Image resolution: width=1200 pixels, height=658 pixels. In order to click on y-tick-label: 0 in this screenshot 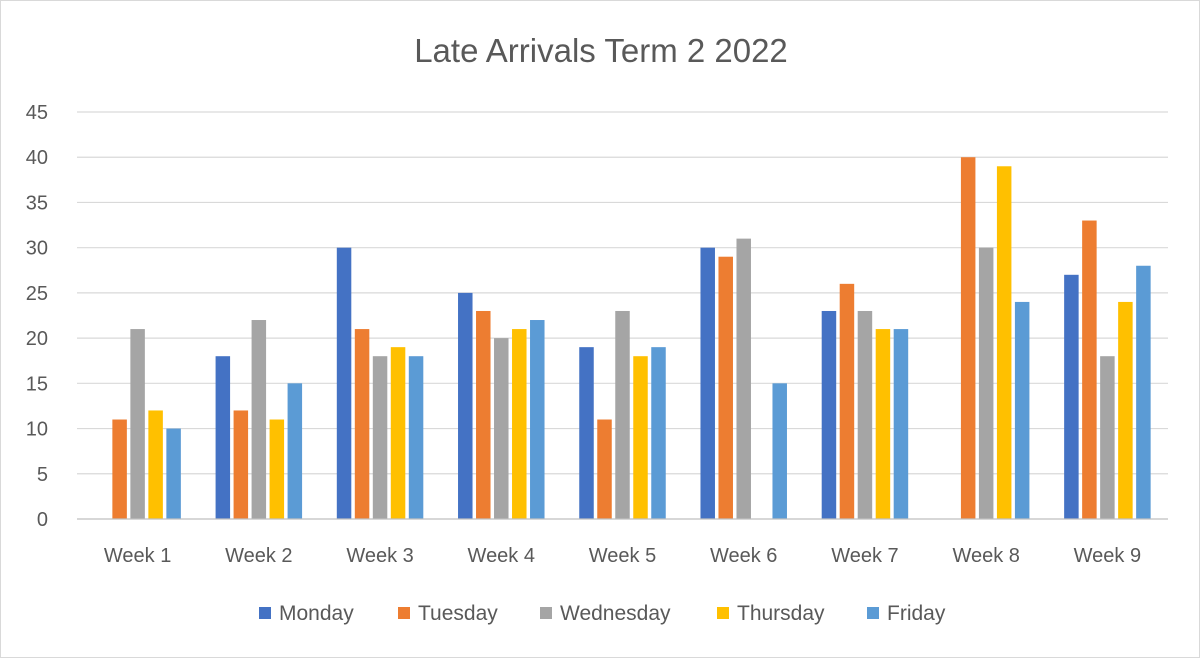, I will do `click(42, 520)`.